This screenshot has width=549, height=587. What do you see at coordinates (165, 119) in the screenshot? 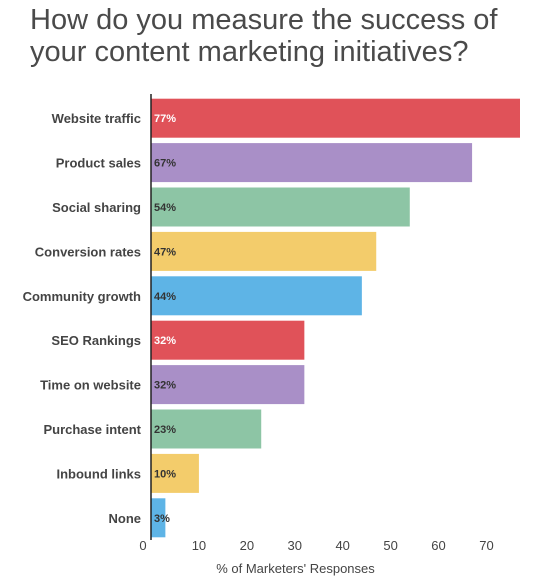
I see `value-label: 77%` at bounding box center [165, 119].